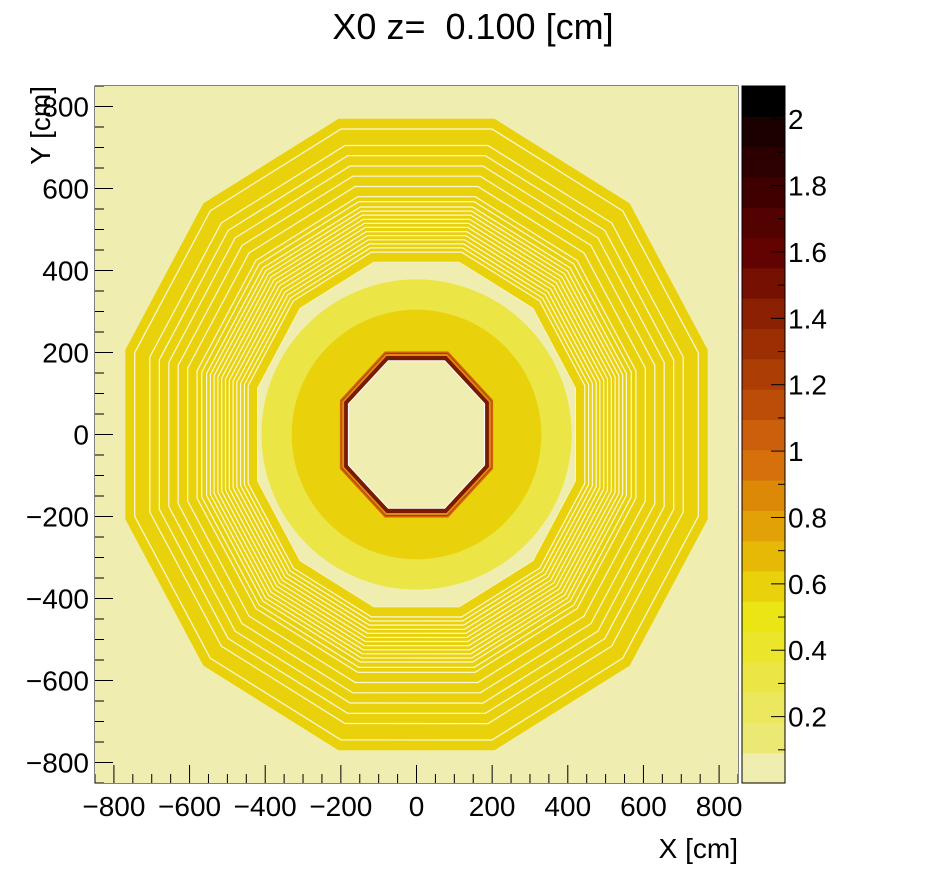 The image size is (946, 872). What do you see at coordinates (57, 517) in the screenshot?
I see `y-tick-label: −200` at bounding box center [57, 517].